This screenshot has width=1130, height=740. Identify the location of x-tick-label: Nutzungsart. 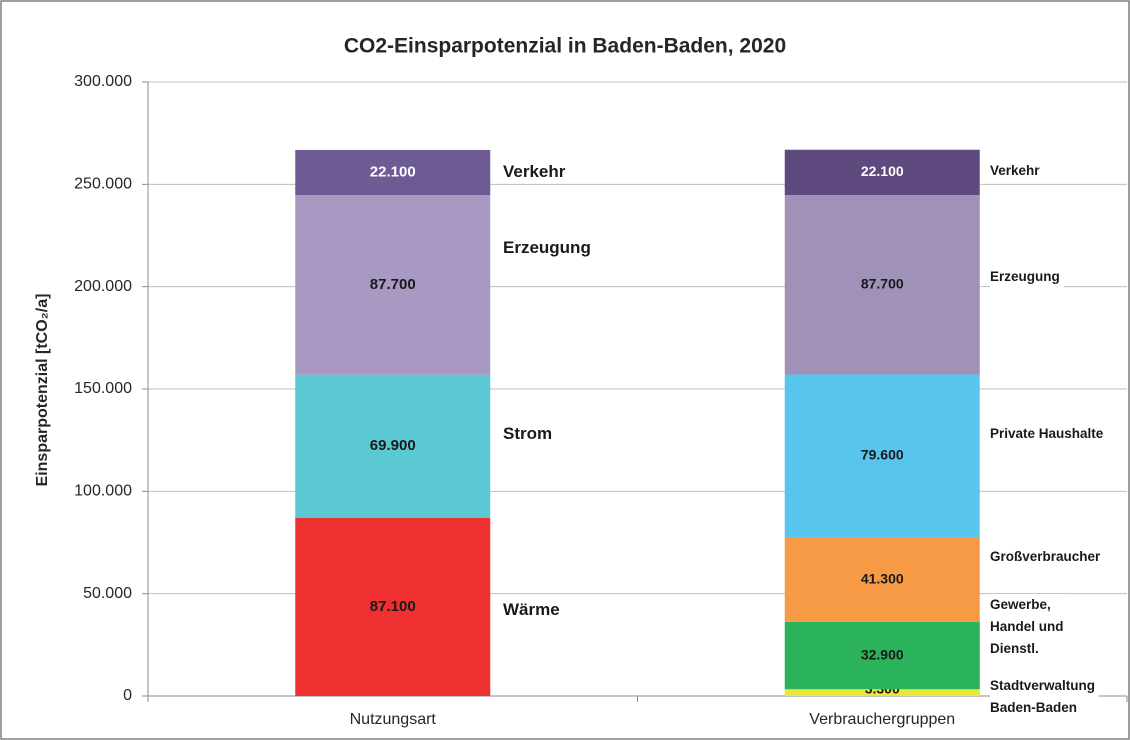
(393, 719).